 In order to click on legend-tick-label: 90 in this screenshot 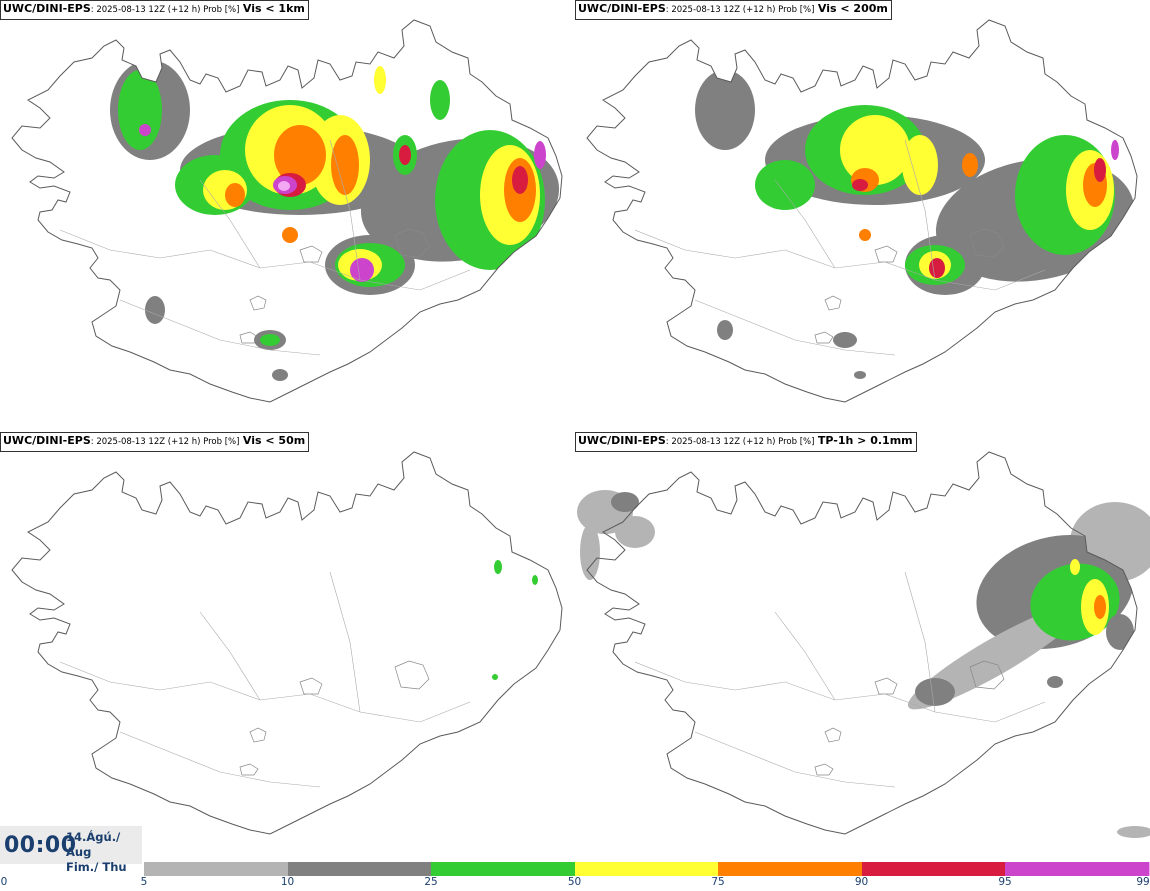, I will do `click(861, 882)`.